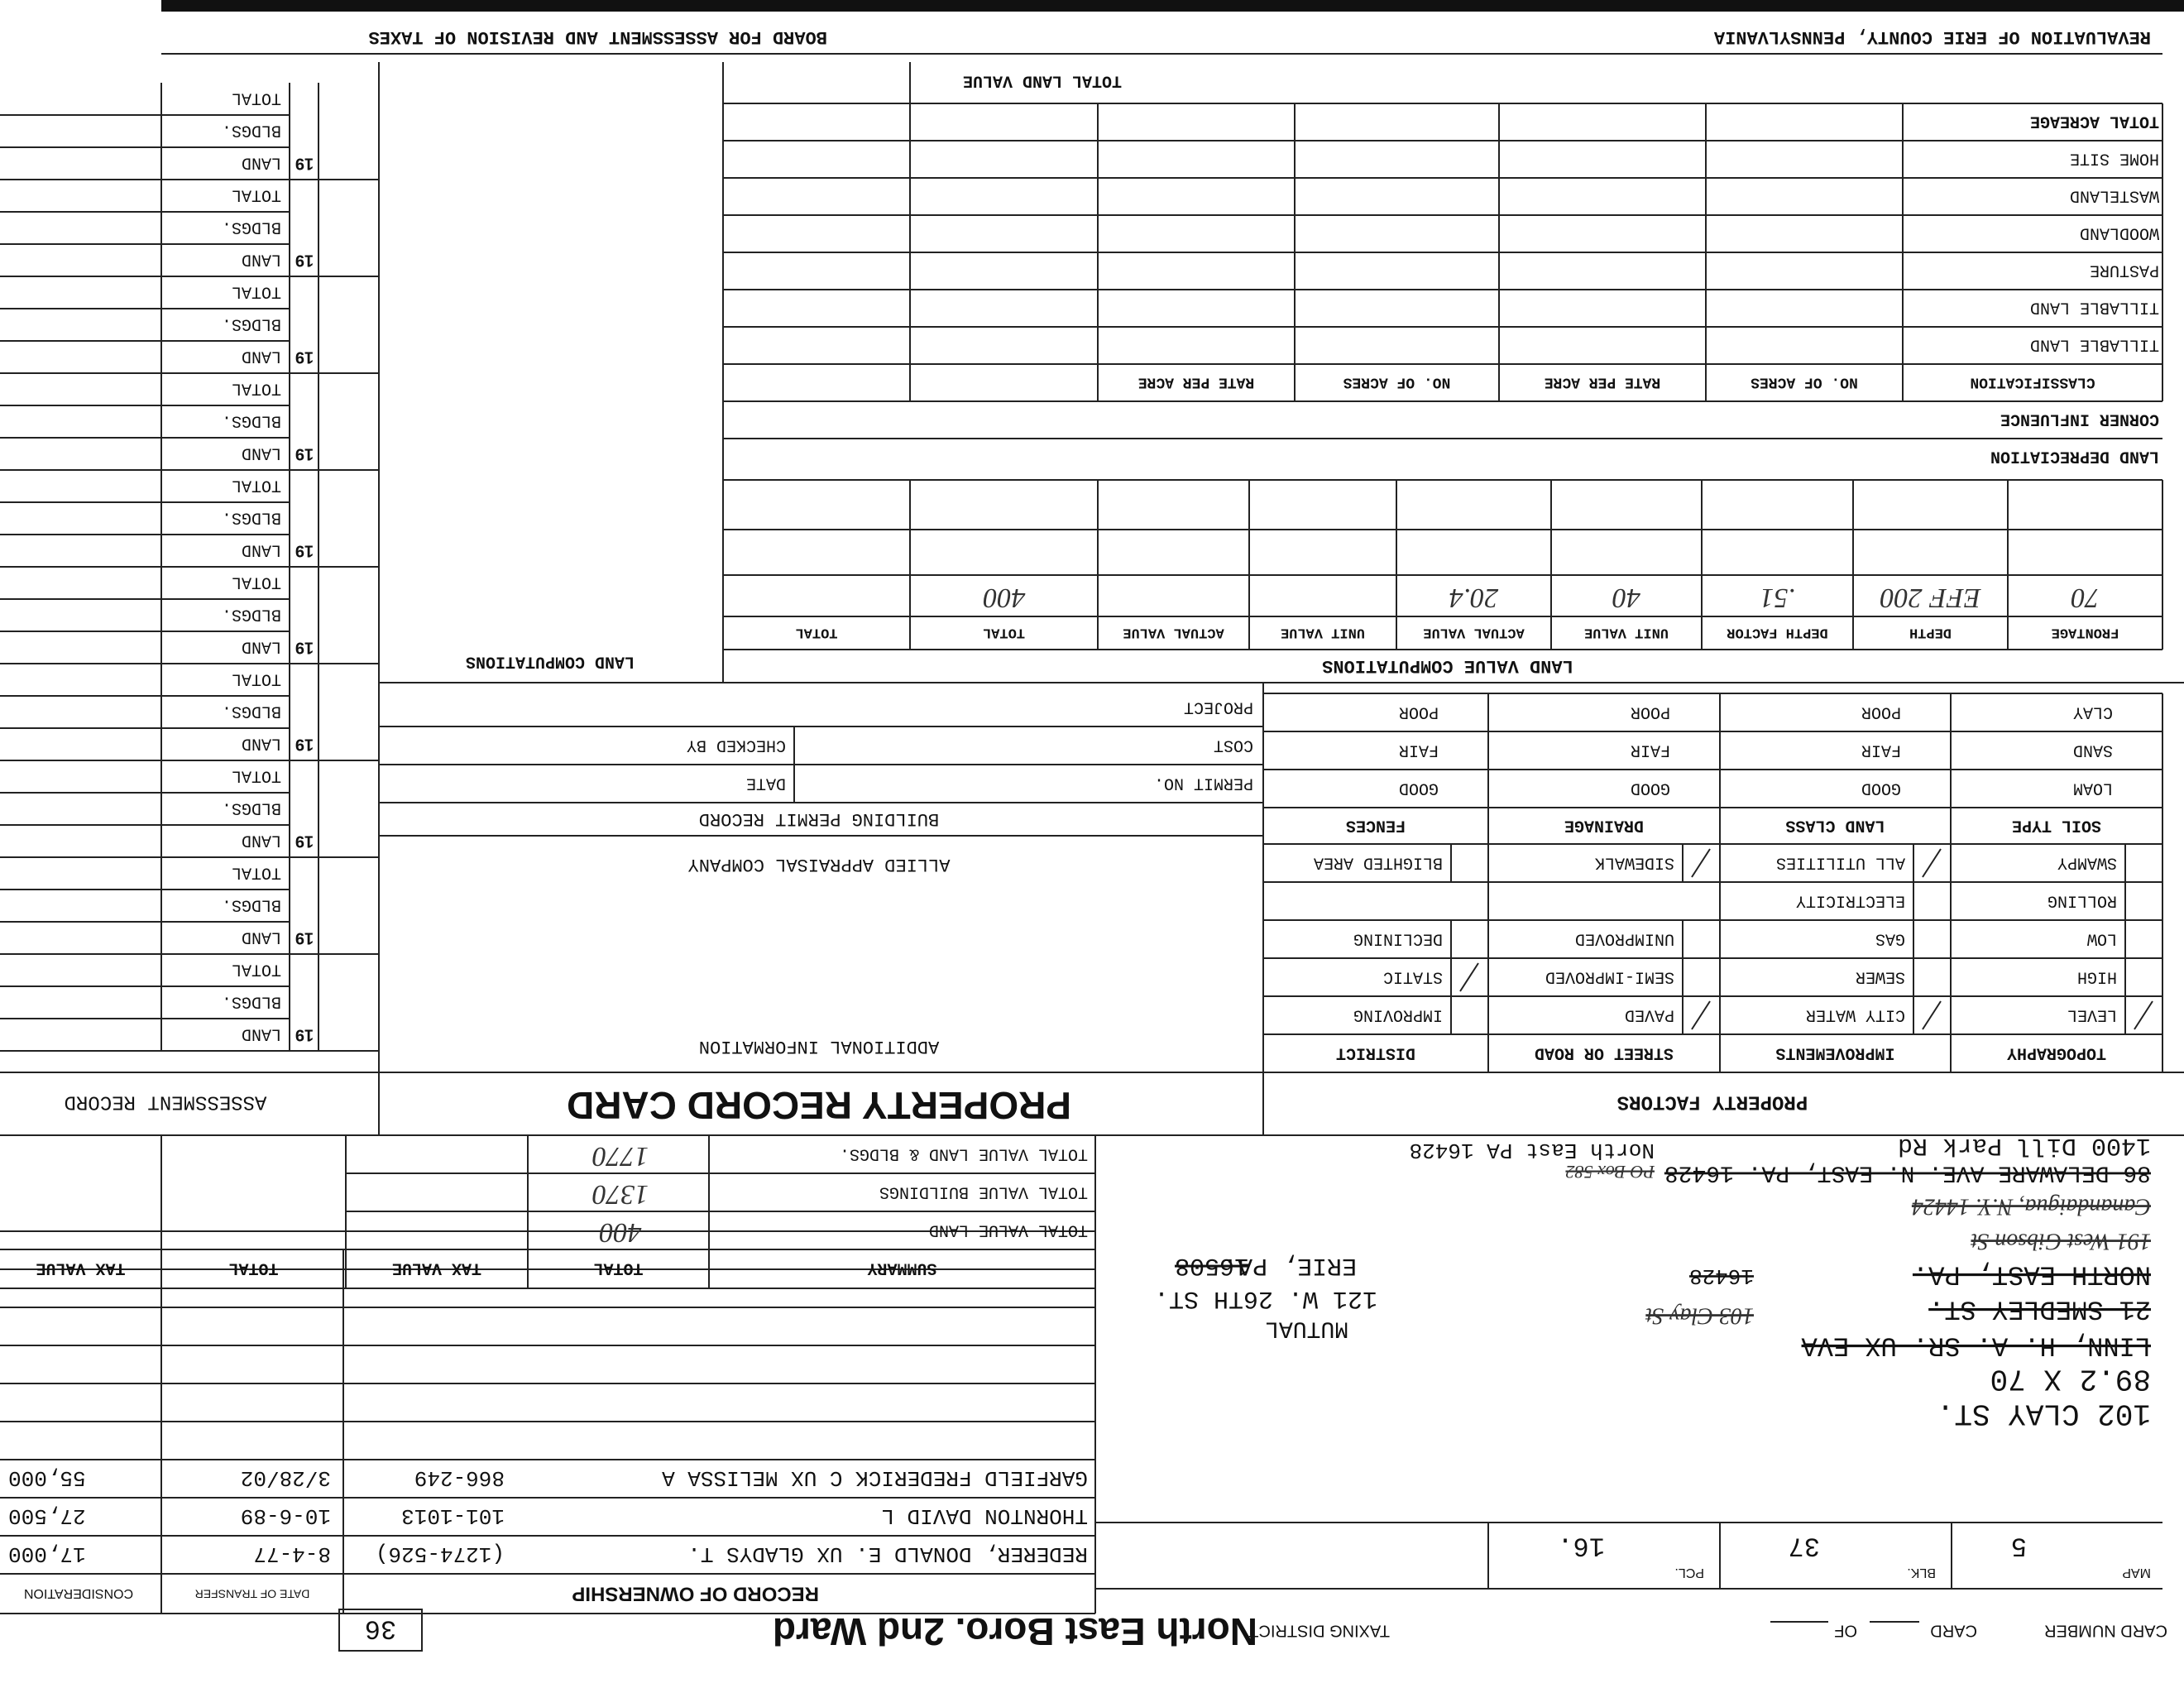 The width and height of the screenshot is (2184, 1688). What do you see at coordinates (1634, 862) in the screenshot?
I see `factor-option: SIDEWALK` at bounding box center [1634, 862].